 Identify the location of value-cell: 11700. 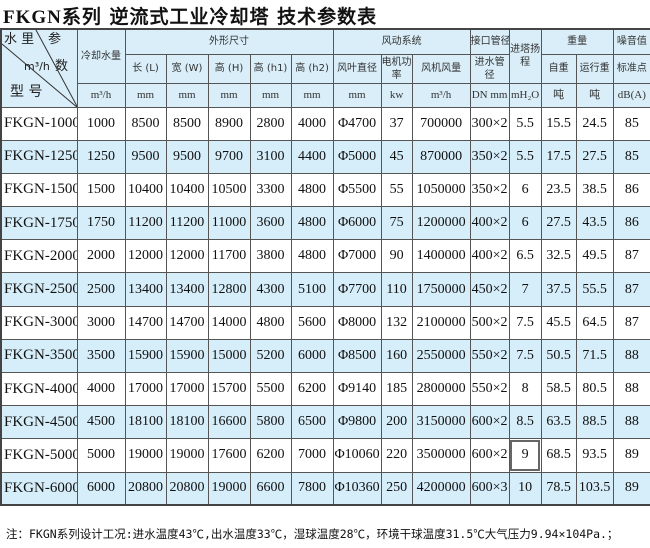
(229, 256).